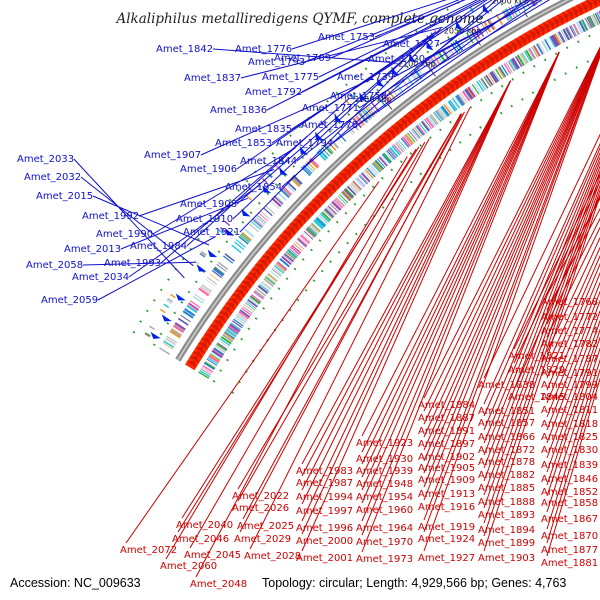 The image size is (600, 600). Describe the element at coordinates (100, 277) in the screenshot. I see `gene-label-amet-2034: Amet_2034` at that location.